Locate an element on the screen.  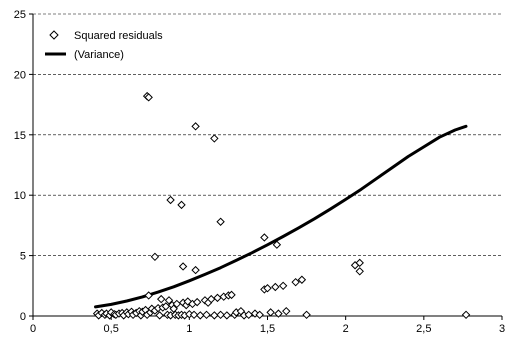
legend-label-squared-residuals: Squared residuals is located at coordinates (118, 36).